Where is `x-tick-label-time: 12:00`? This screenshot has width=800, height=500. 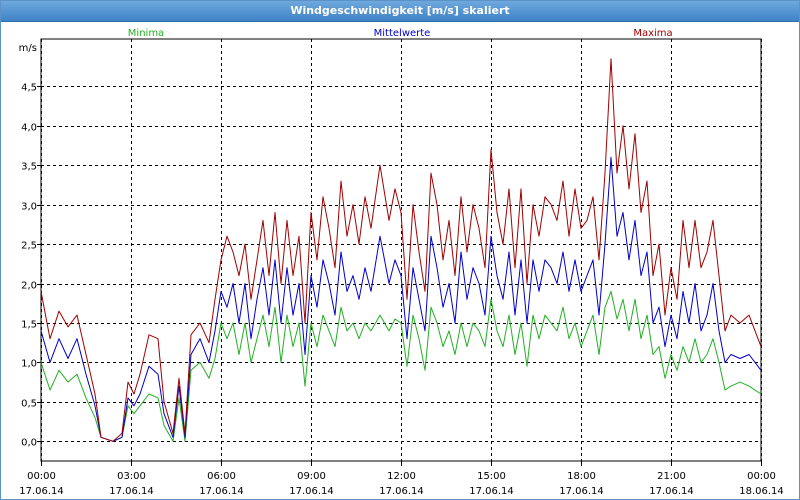
x-tick-label-time: 12:00 is located at coordinates (401, 476).